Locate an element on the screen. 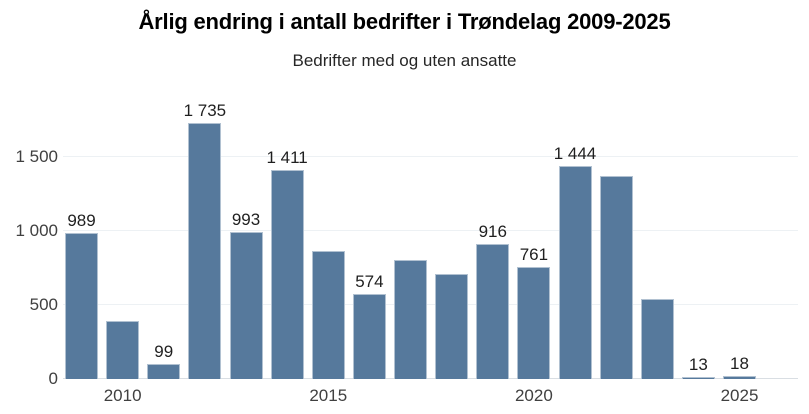  bar-2015 is located at coordinates (328, 315).